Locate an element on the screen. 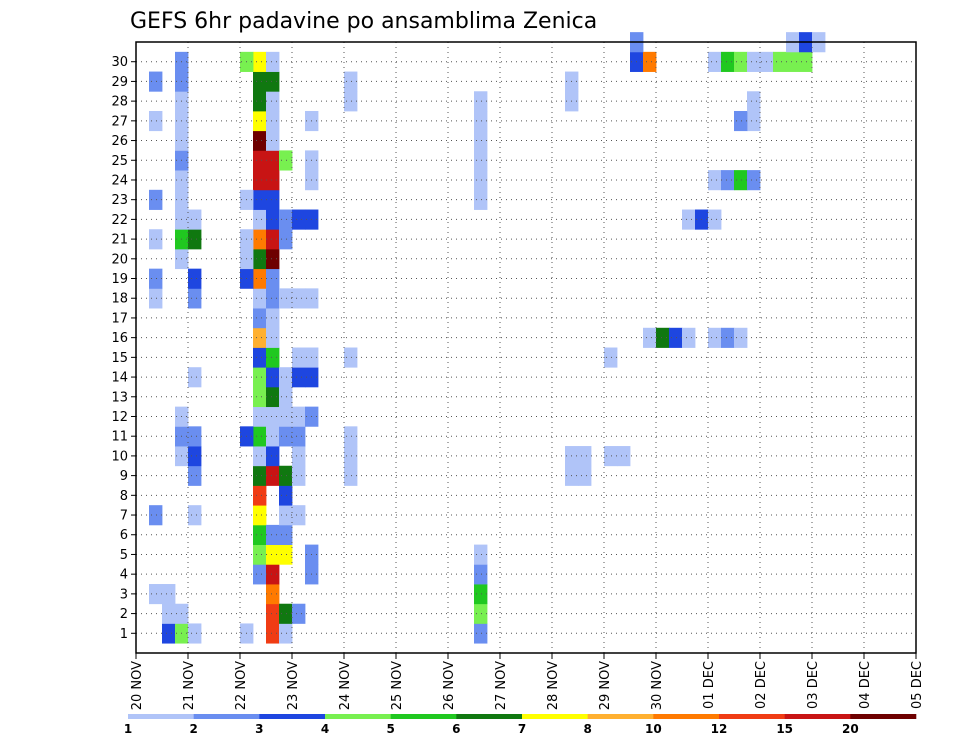  y-tick-label: 7 is located at coordinates (124, 516).